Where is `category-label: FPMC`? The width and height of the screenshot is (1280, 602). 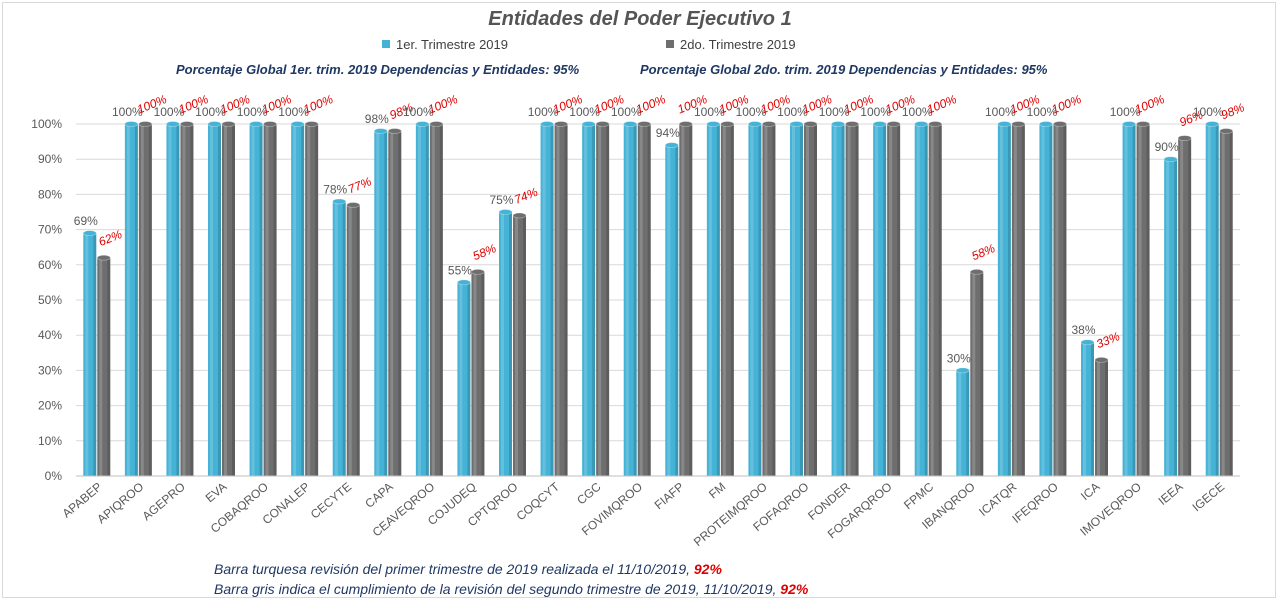 category-label: FPMC is located at coordinates (918, 495).